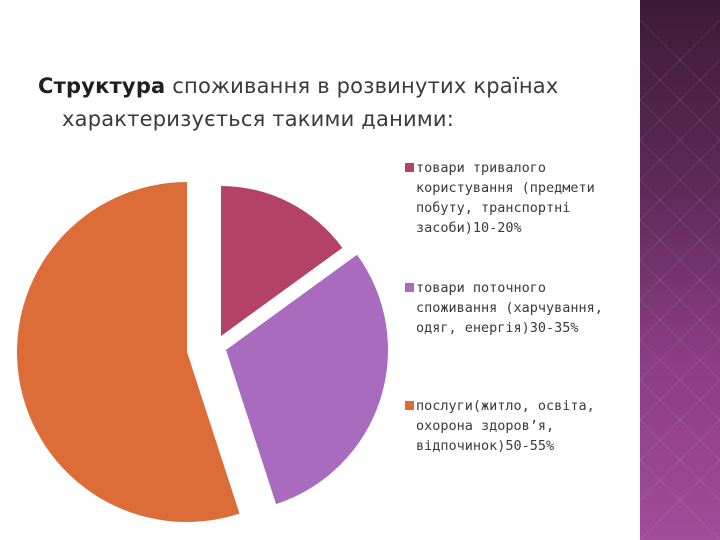 This screenshot has height=540, width=720. Describe the element at coordinates (680, 279) in the screenshot. I see `decorative-pattern` at that location.